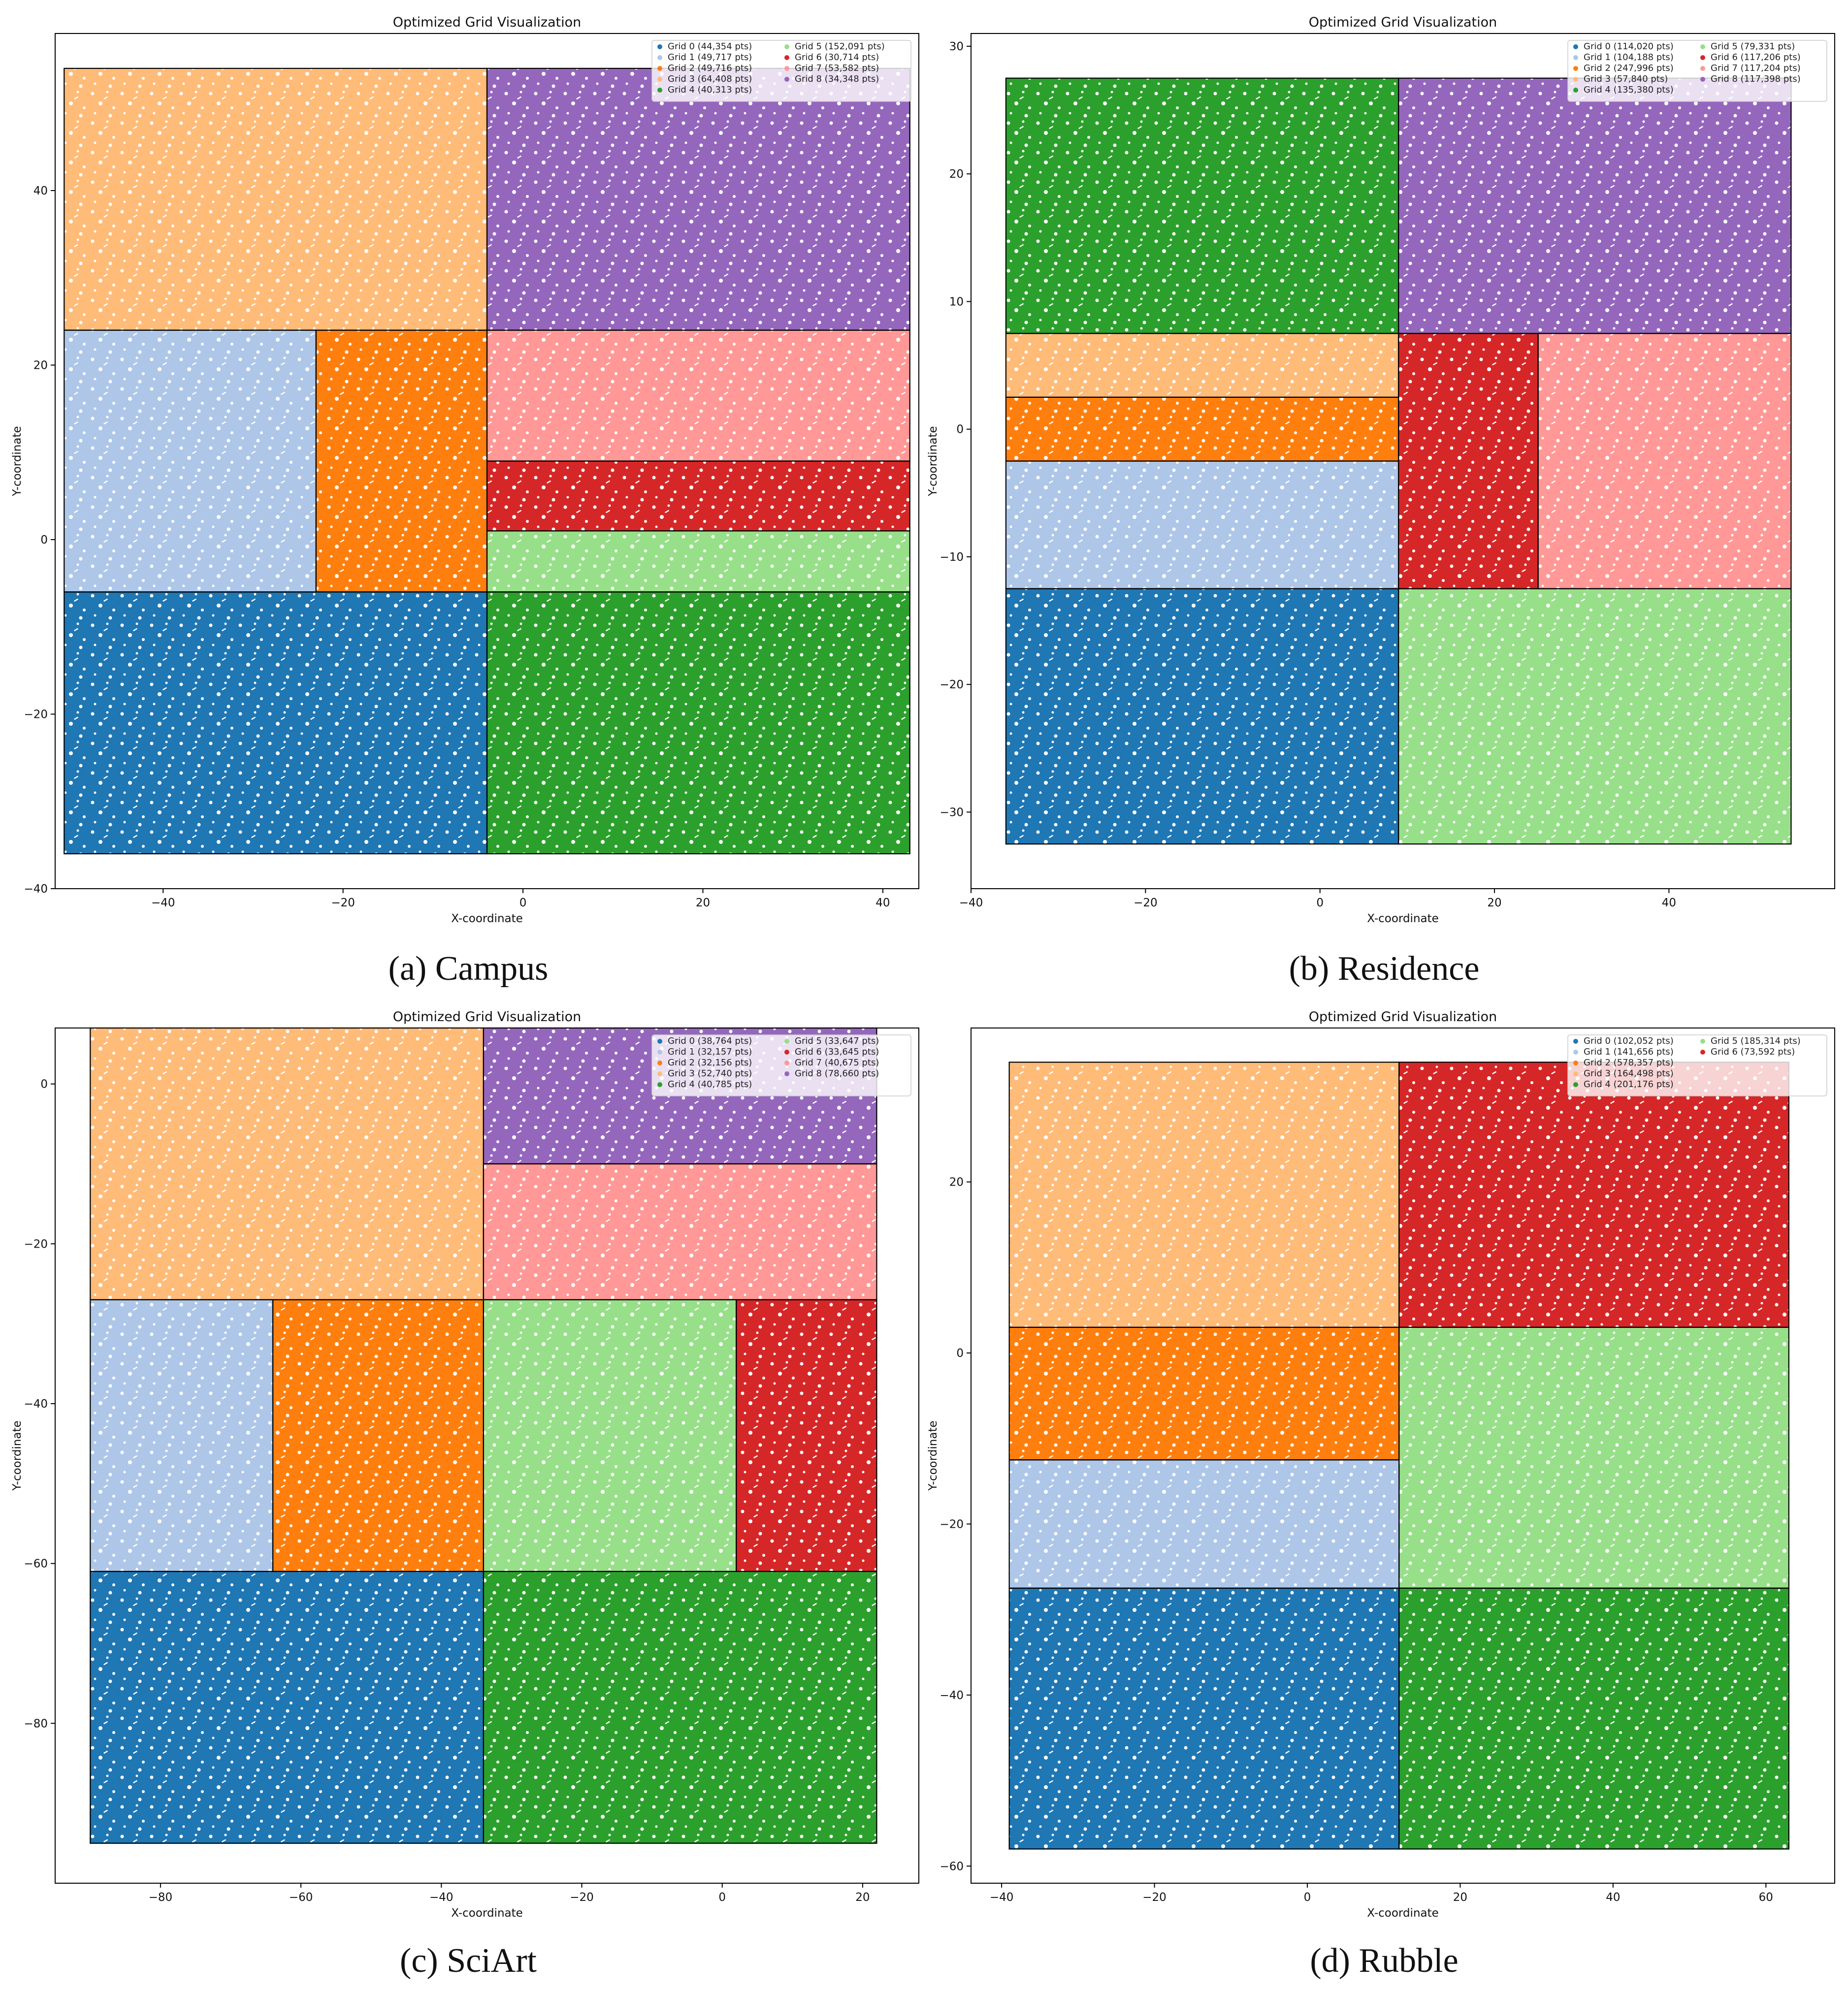  I want to click on legend-entry: Grid 2 (49,716 pts), so click(710, 68).